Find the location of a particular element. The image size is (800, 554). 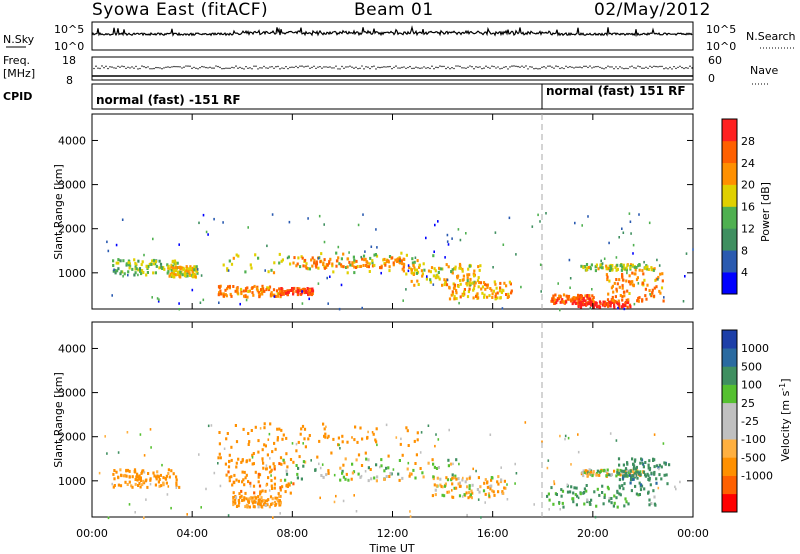

velocity-colorbar-swatch is located at coordinates (729, 503).